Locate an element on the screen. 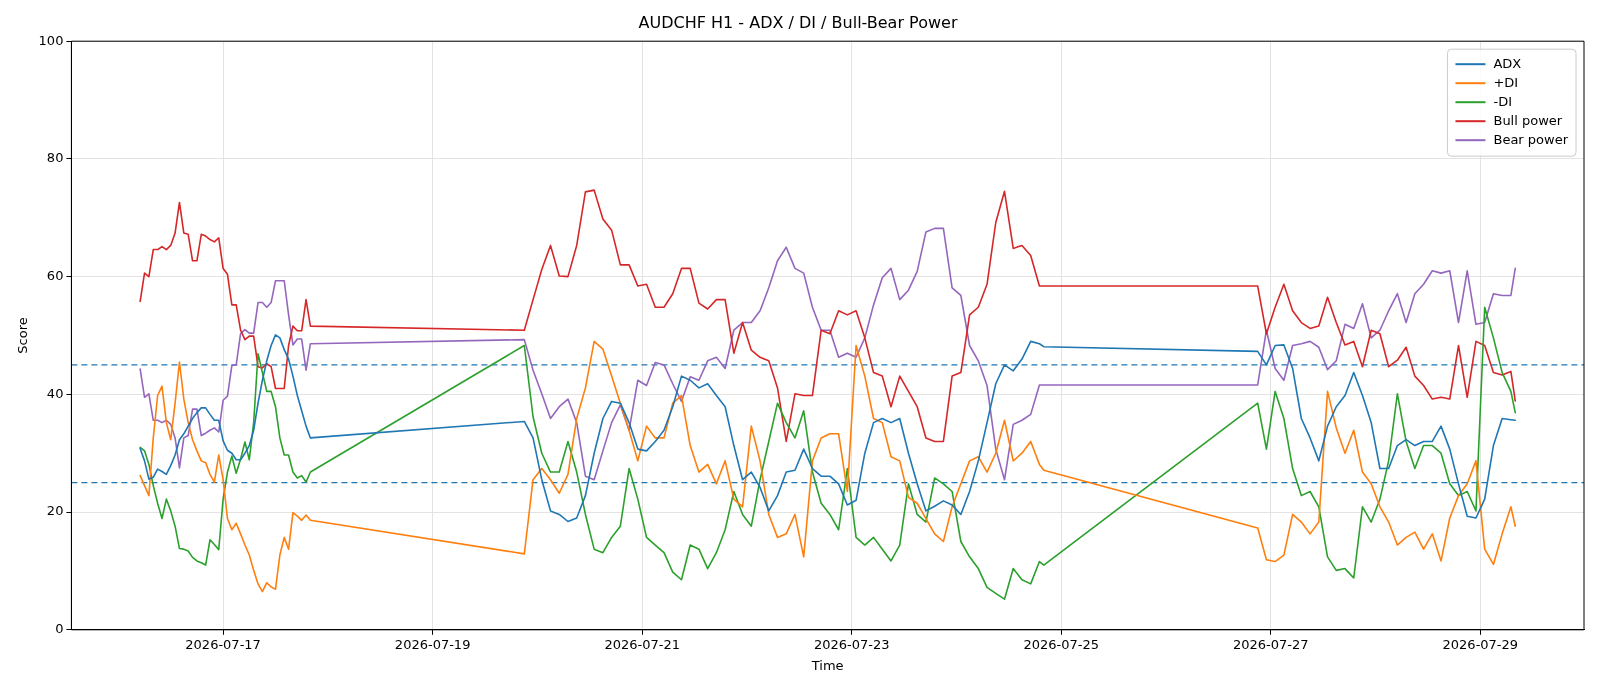 This screenshot has height=686, width=1600. y-tick-label: 20 is located at coordinates (55, 511).